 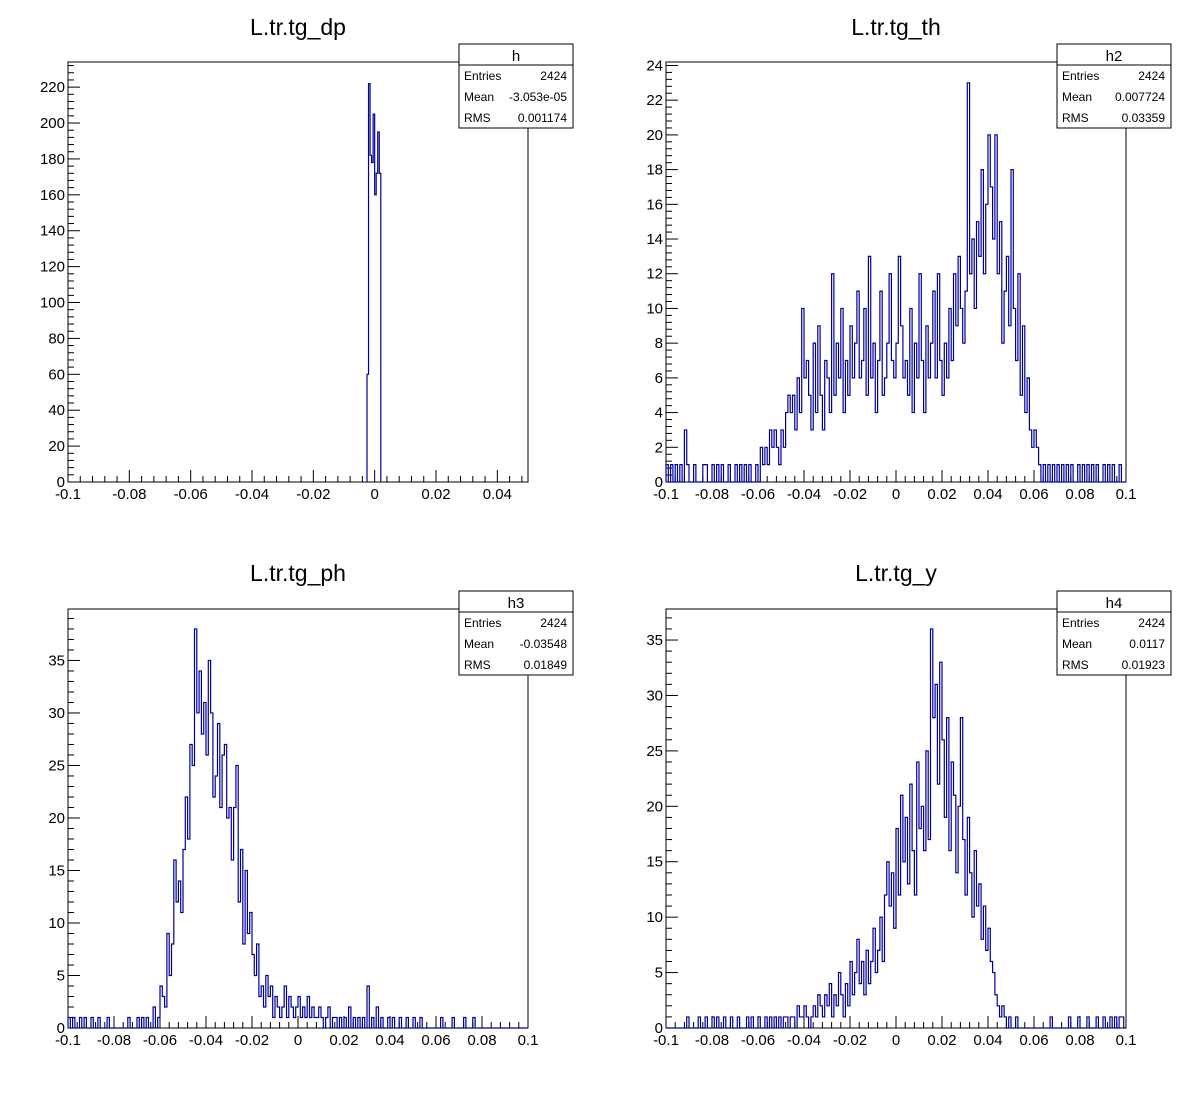 What do you see at coordinates (1147, 644) in the screenshot?
I see `stats-mean-value: 0.0117` at bounding box center [1147, 644].